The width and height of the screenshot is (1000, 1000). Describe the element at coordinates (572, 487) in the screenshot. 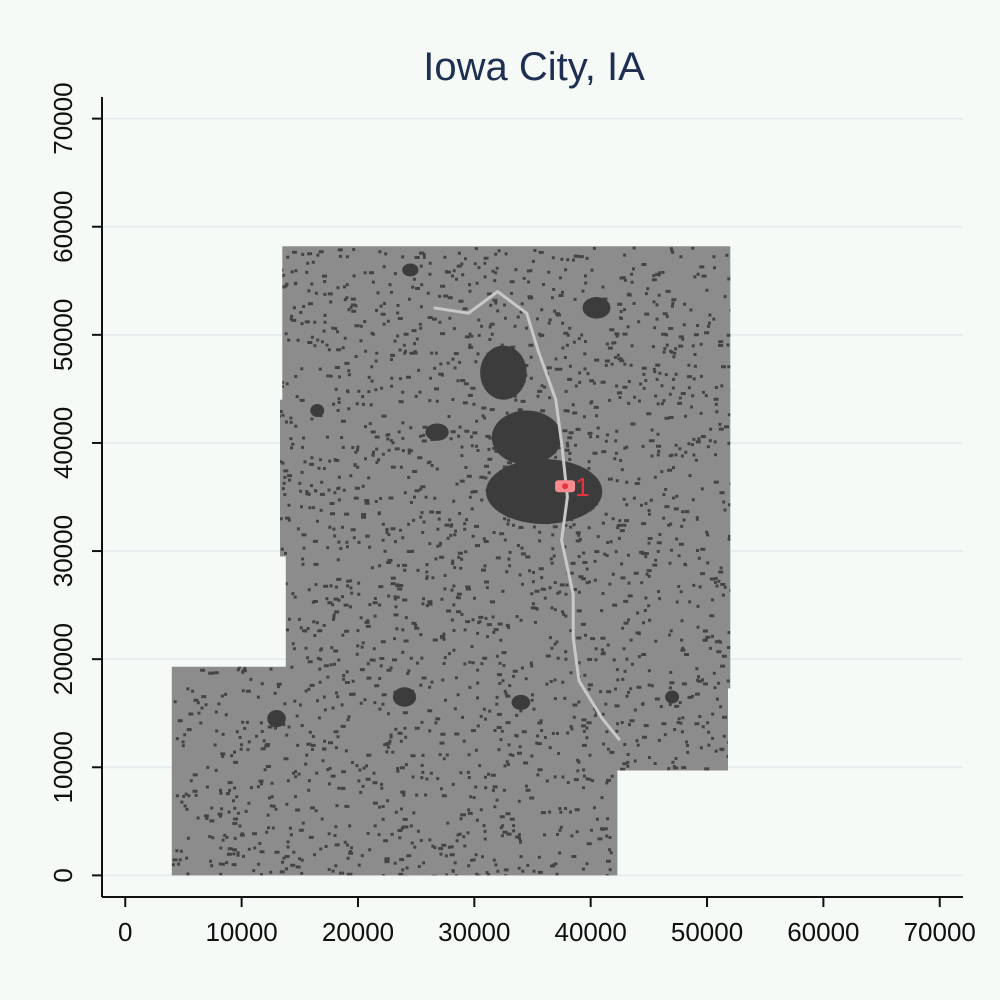

I see `marker-layer: 1` at that location.